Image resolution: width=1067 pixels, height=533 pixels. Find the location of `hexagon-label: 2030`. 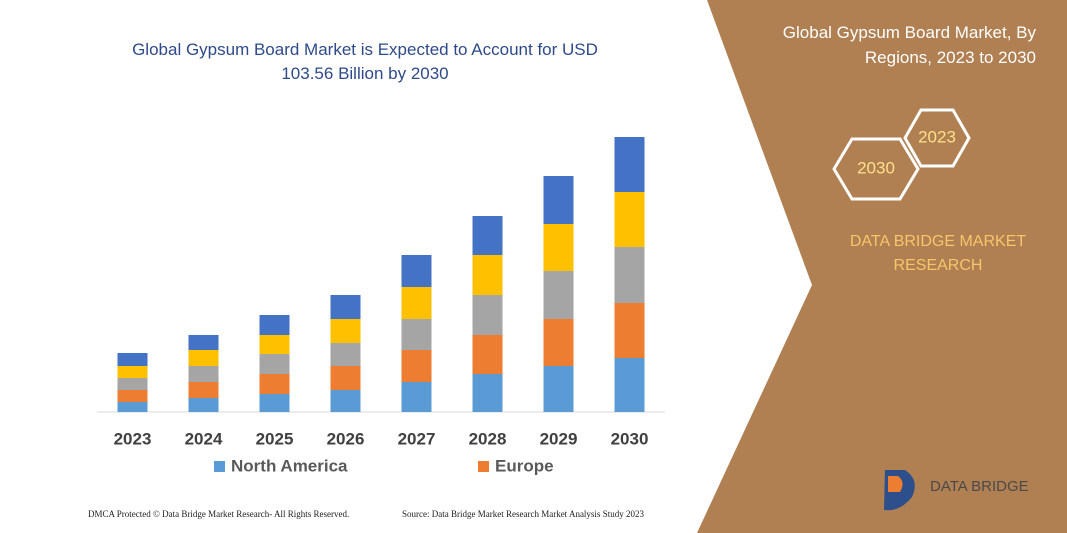

hexagon-label: 2030 is located at coordinates (876, 167).